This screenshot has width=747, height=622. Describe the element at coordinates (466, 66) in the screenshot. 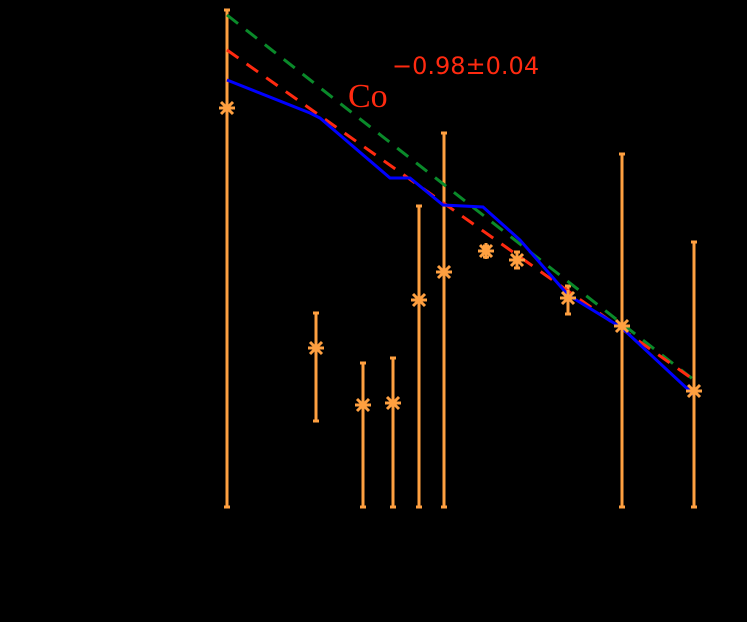

I see `annotation-exponent: −0.98±0.04` at that location.